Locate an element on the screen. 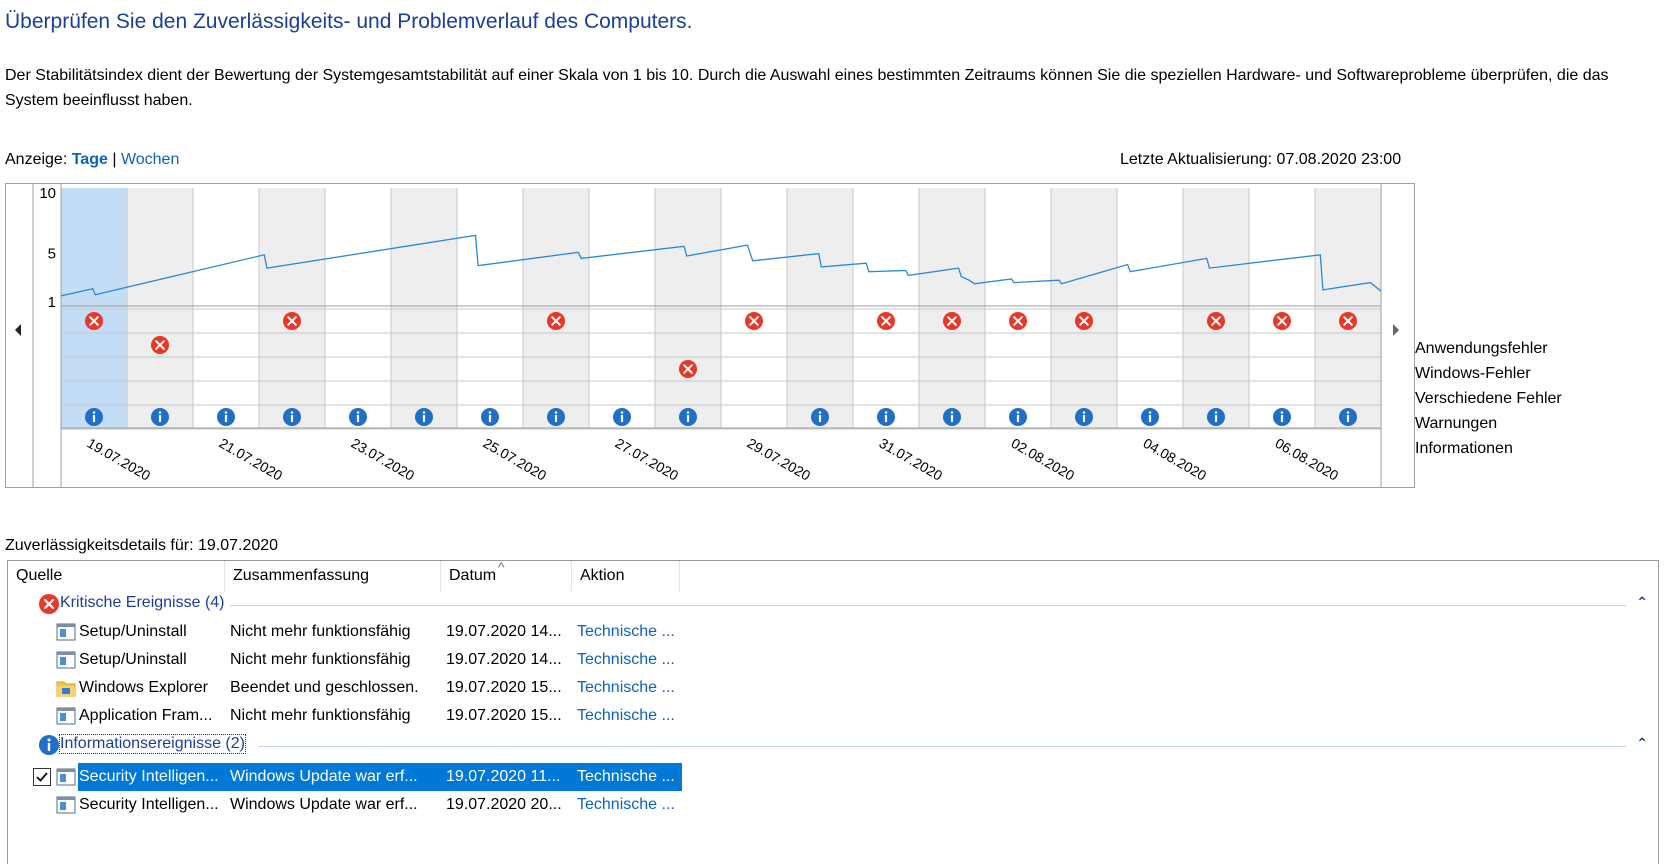 This screenshot has width=1669, height=864. column-header-source: Quelle is located at coordinates (116, 576).